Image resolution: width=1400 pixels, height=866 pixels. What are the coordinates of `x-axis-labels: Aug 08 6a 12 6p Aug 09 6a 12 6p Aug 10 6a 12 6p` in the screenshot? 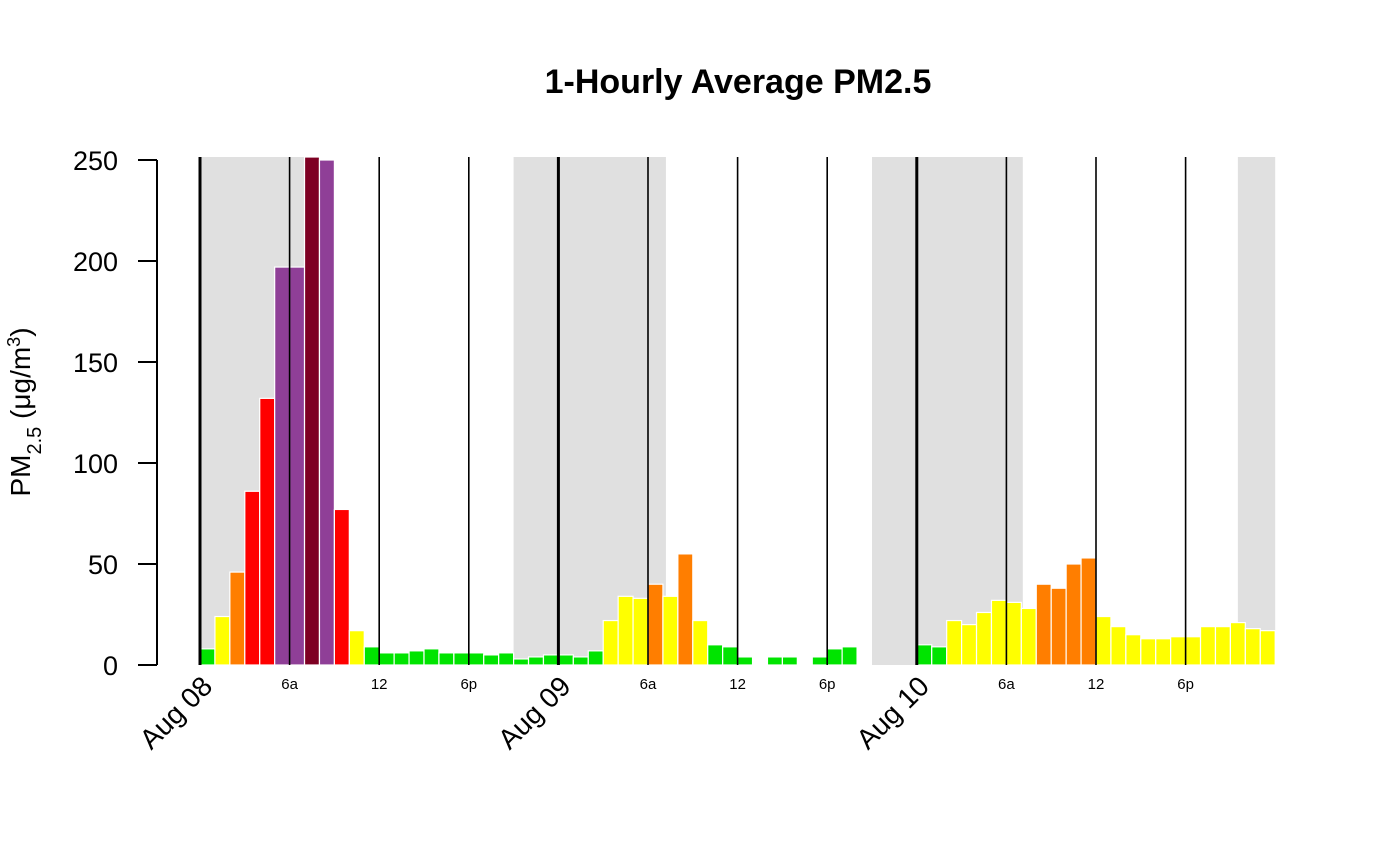 It's located at (664, 712).